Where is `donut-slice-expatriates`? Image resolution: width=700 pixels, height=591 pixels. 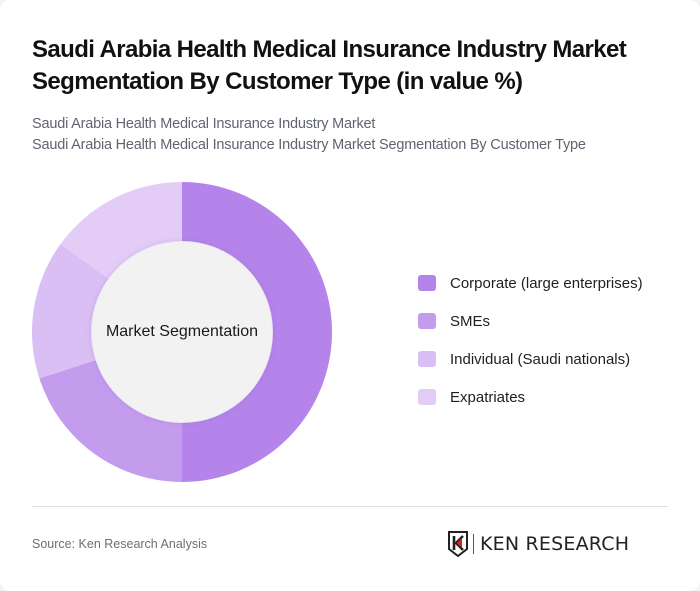
donut-slice-expatriates is located at coordinates (121, 230).